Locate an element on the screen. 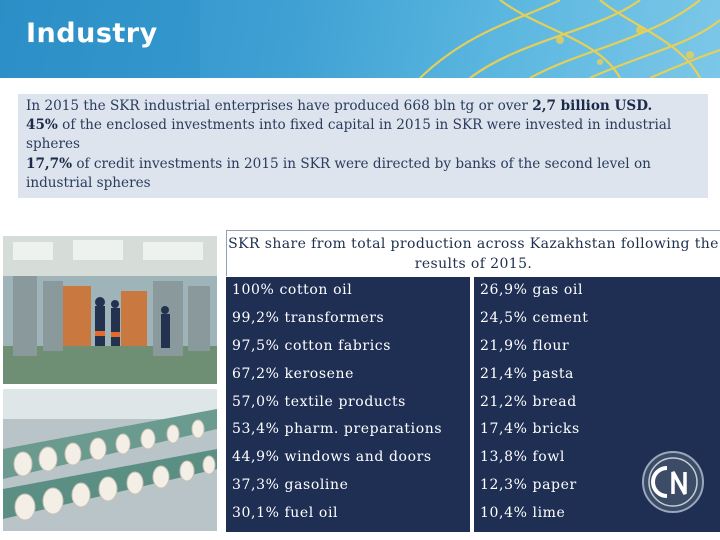 The image size is (720, 540). table-cell: 21,9% flour is located at coordinates (525, 345).